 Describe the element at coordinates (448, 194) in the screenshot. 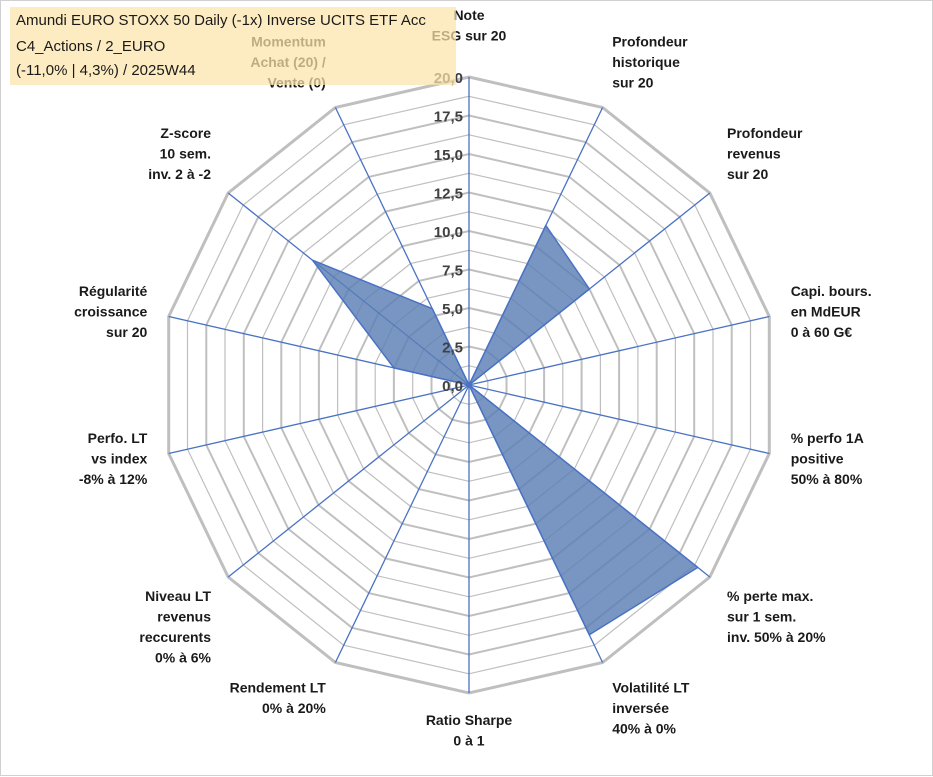

I see `tick-label: 12,5` at that location.